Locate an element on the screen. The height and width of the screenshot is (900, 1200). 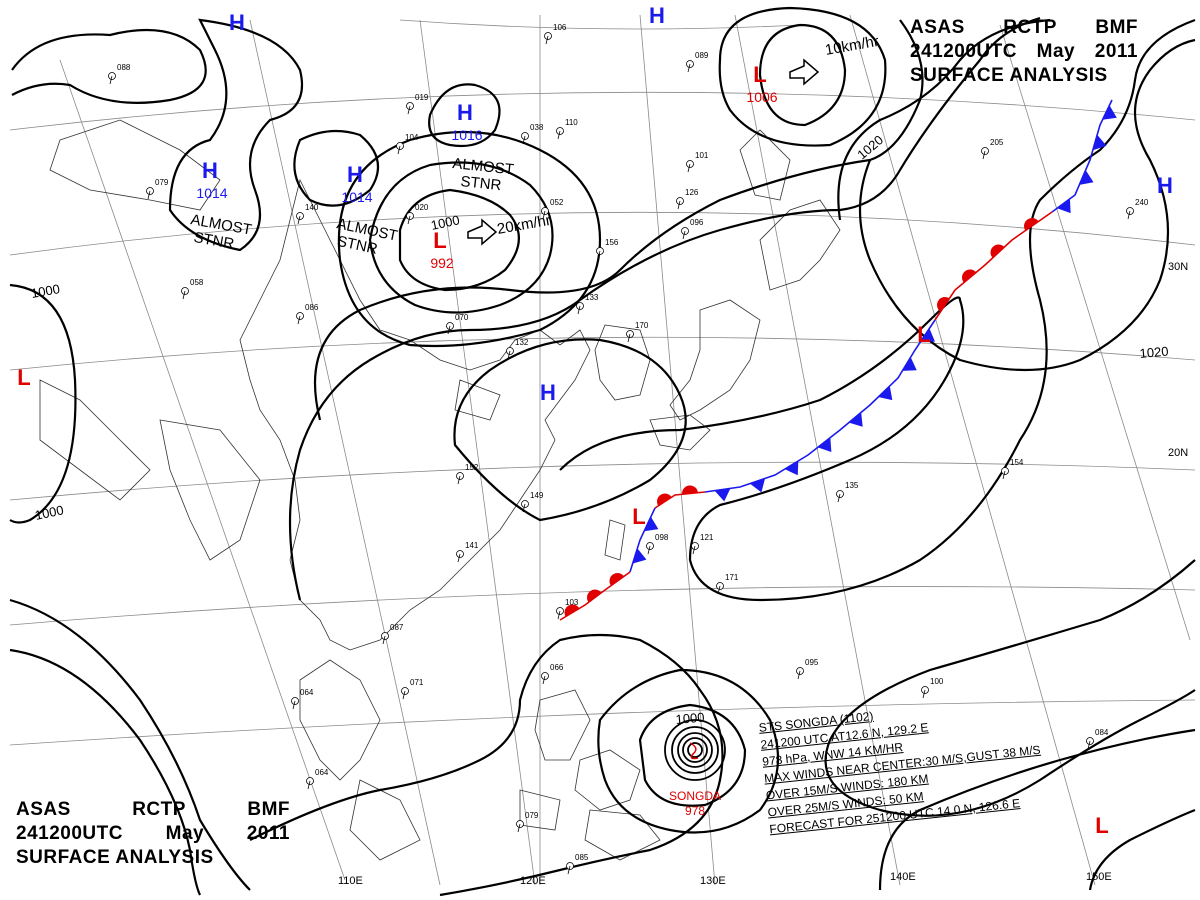
station-pressure: 140 is located at coordinates (312, 207).